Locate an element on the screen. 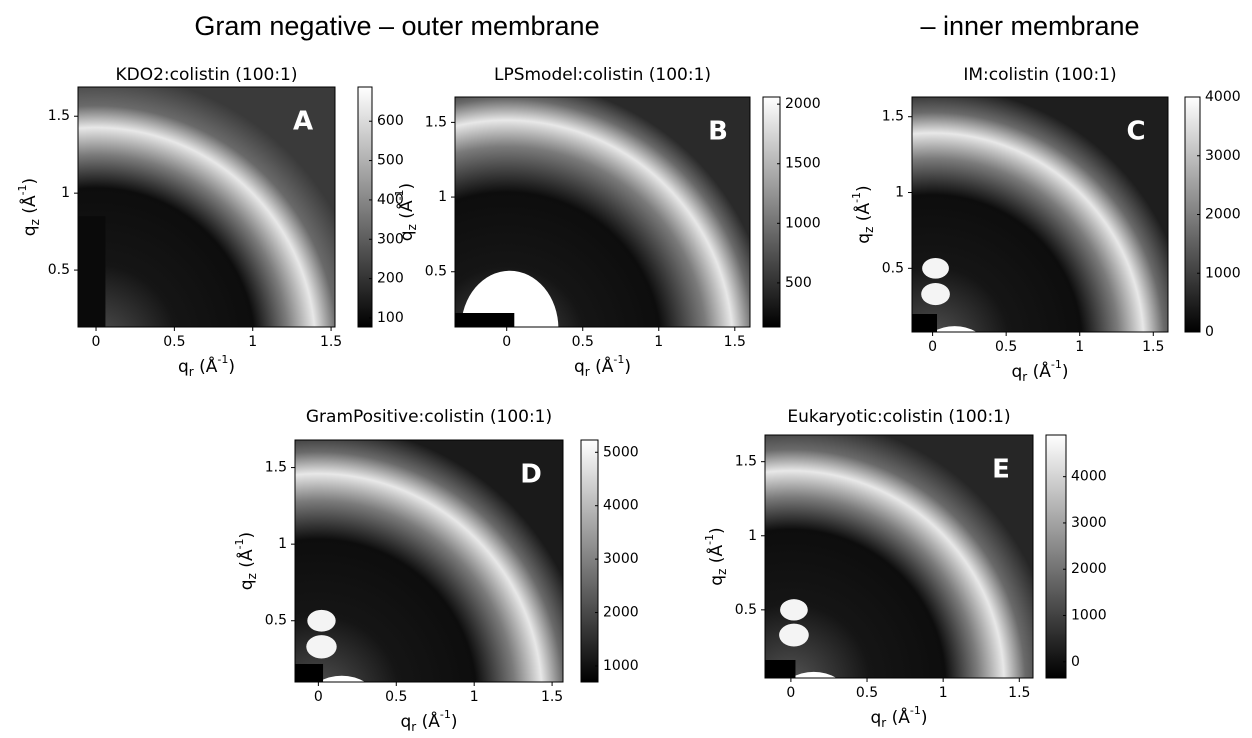 The height and width of the screenshot is (738, 1252). axis-label: qz (Å-1) is located at coordinates (406, 212).